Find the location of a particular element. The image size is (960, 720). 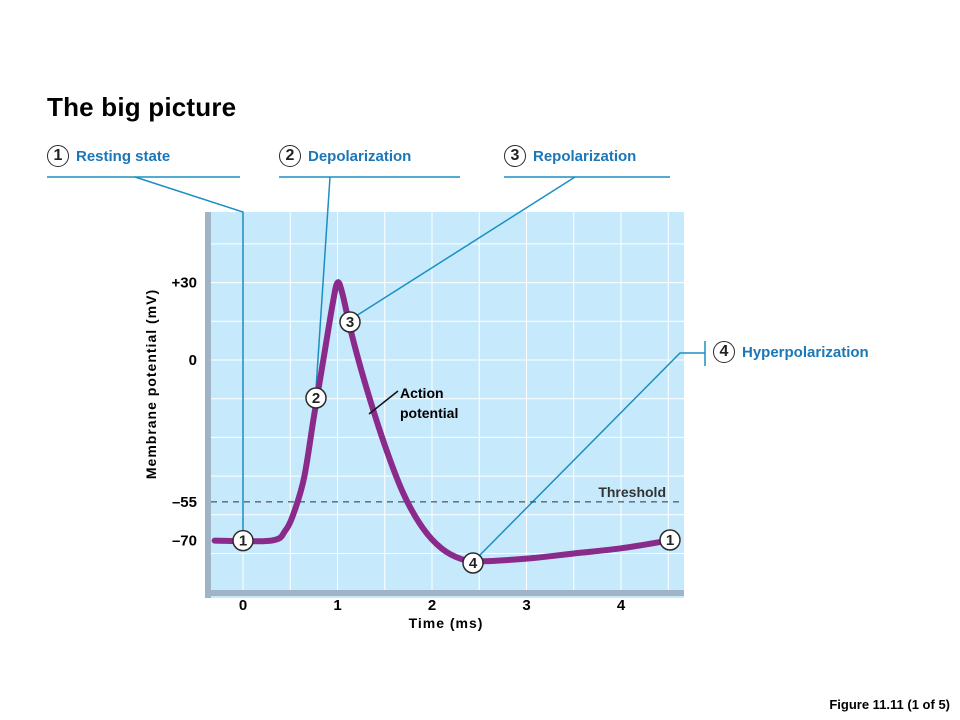

y-tick-1: 0 is located at coordinates (193, 360).